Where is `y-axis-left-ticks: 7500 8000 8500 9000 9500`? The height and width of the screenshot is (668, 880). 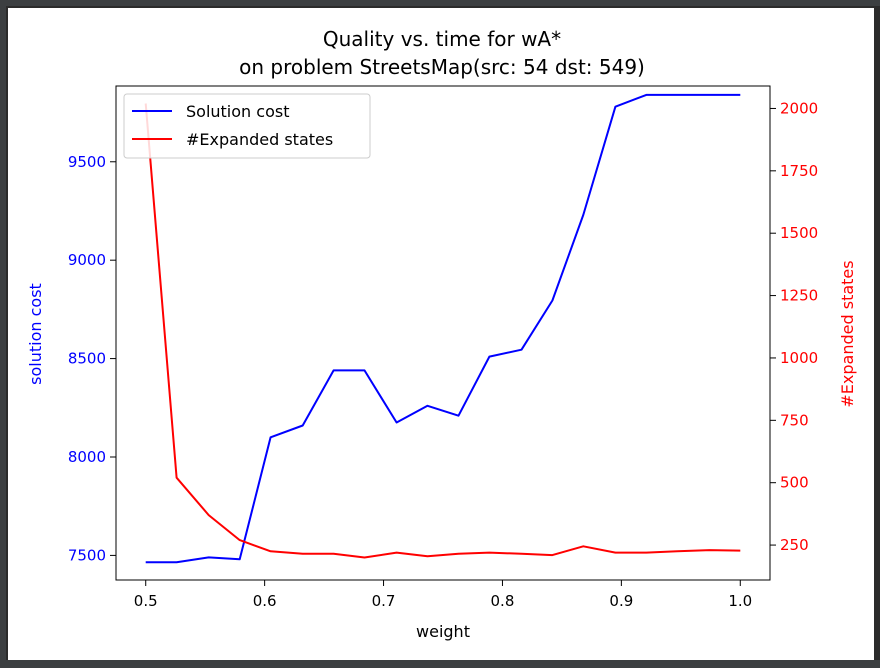
y-axis-left-ticks: 7500 8000 8500 9000 9500 is located at coordinates (92, 358).